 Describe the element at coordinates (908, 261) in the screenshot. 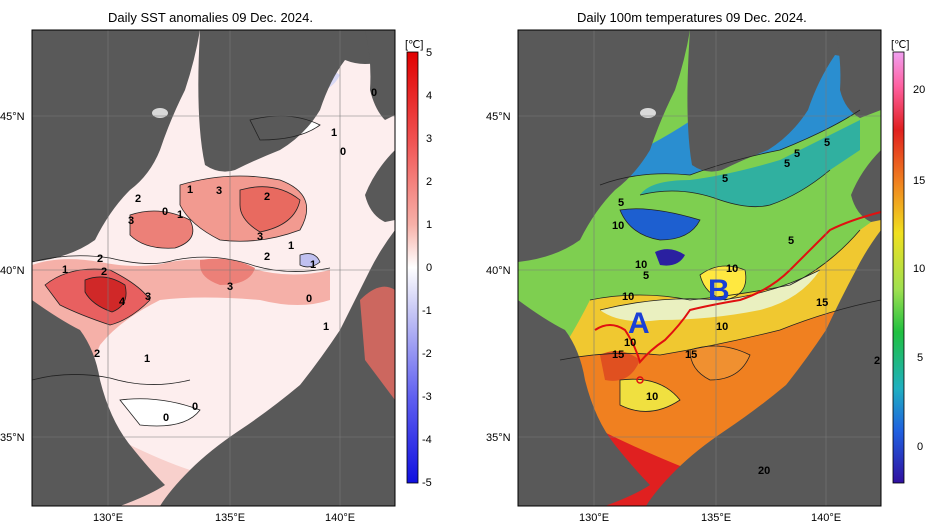

I see `temp-100m-colorbar: [℃] 20 15 10 5 0` at that location.